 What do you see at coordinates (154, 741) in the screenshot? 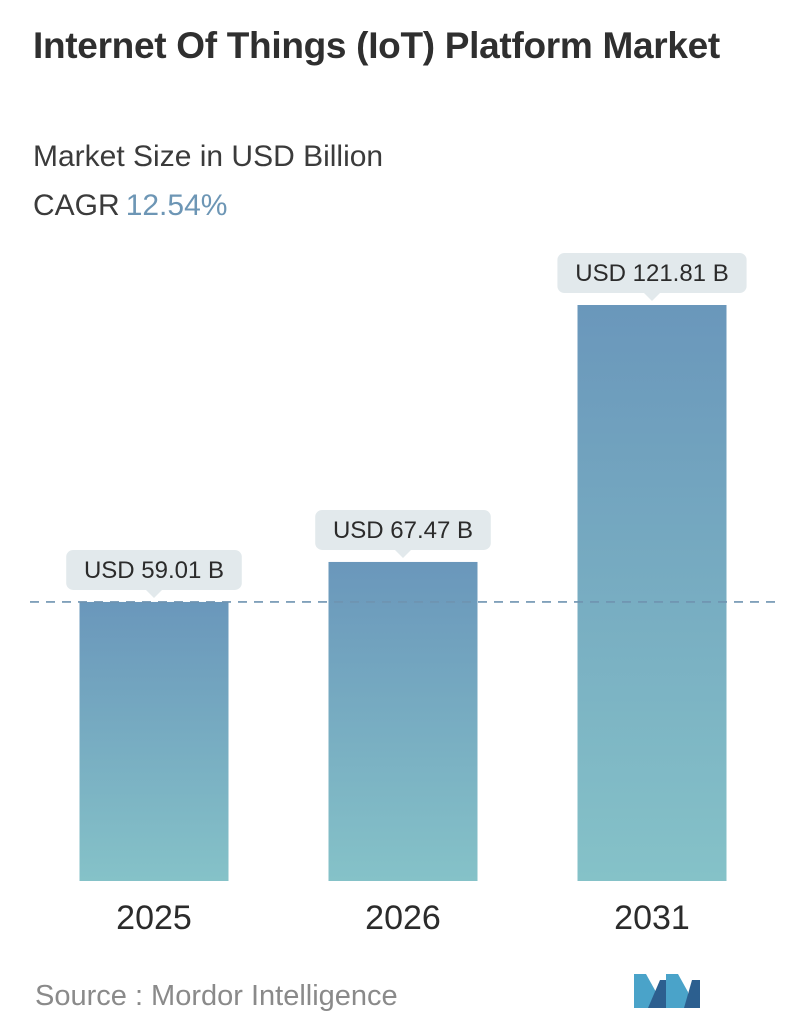
I see `bar-2025` at bounding box center [154, 741].